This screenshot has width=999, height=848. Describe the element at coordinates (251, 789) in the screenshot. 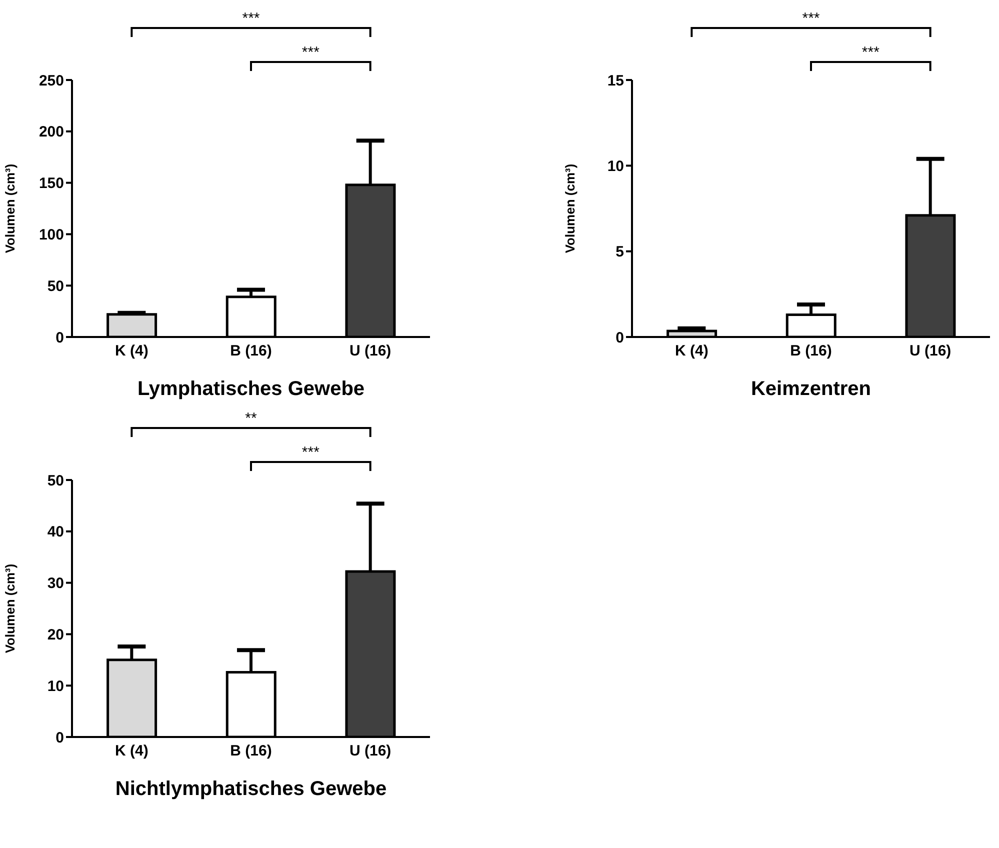

I see `x-axis-title: Nichtlymphatisches Gewebe` at that location.